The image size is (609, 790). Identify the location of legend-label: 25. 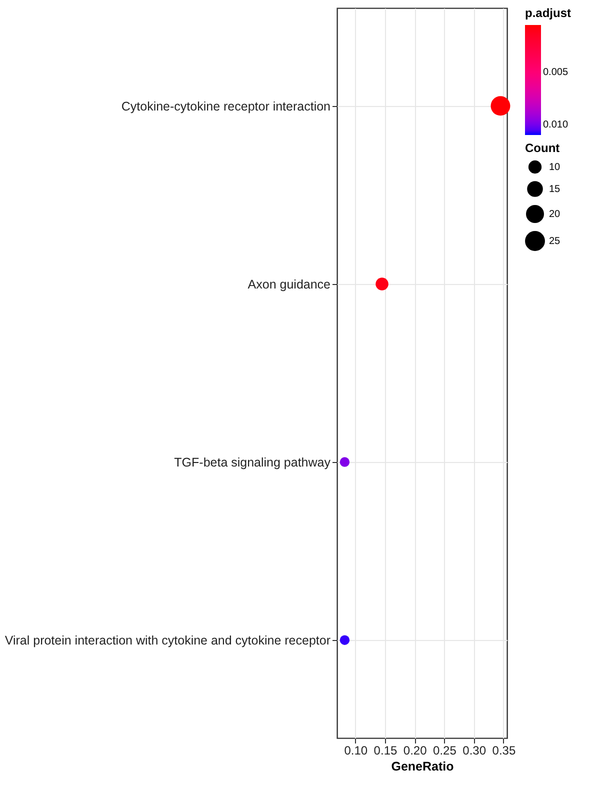
(555, 241).